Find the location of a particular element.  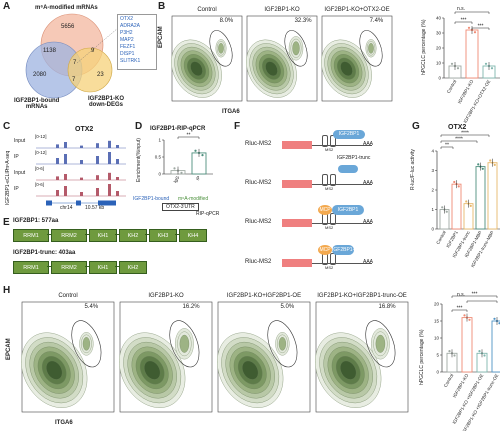

x-tick-label: IP is located at coordinates (198, 178).